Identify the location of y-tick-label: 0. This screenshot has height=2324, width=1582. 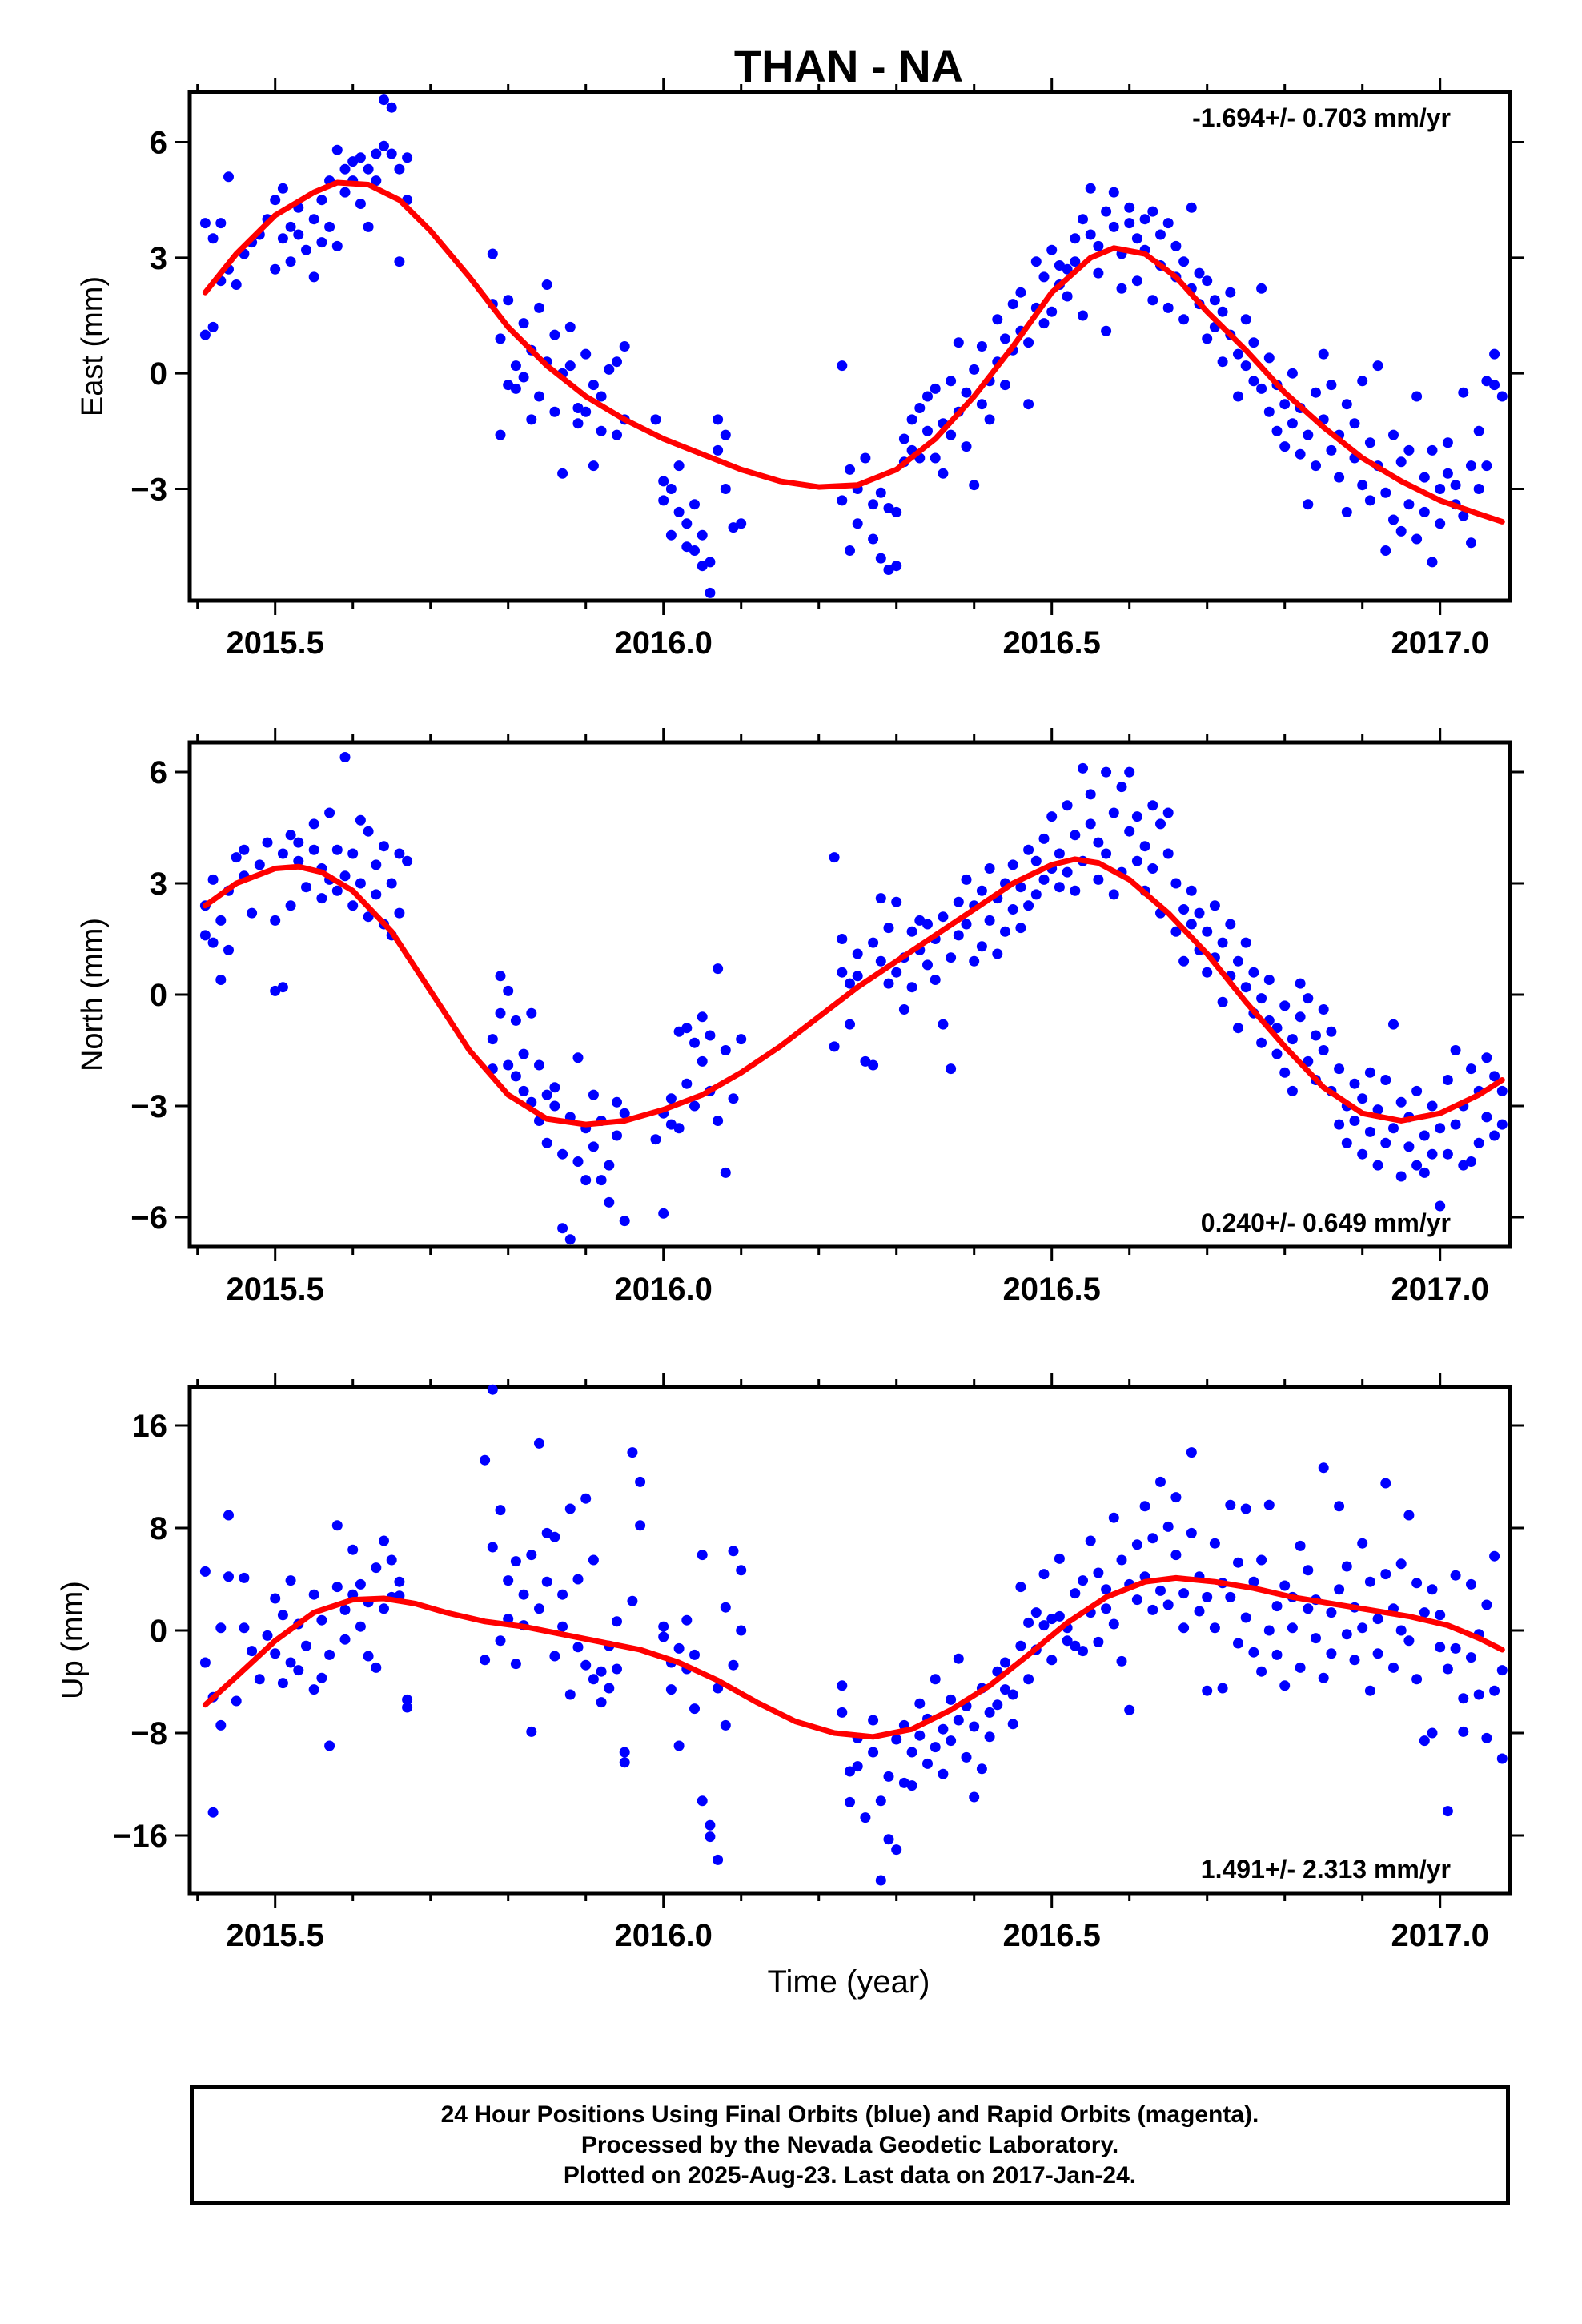
(158, 374).